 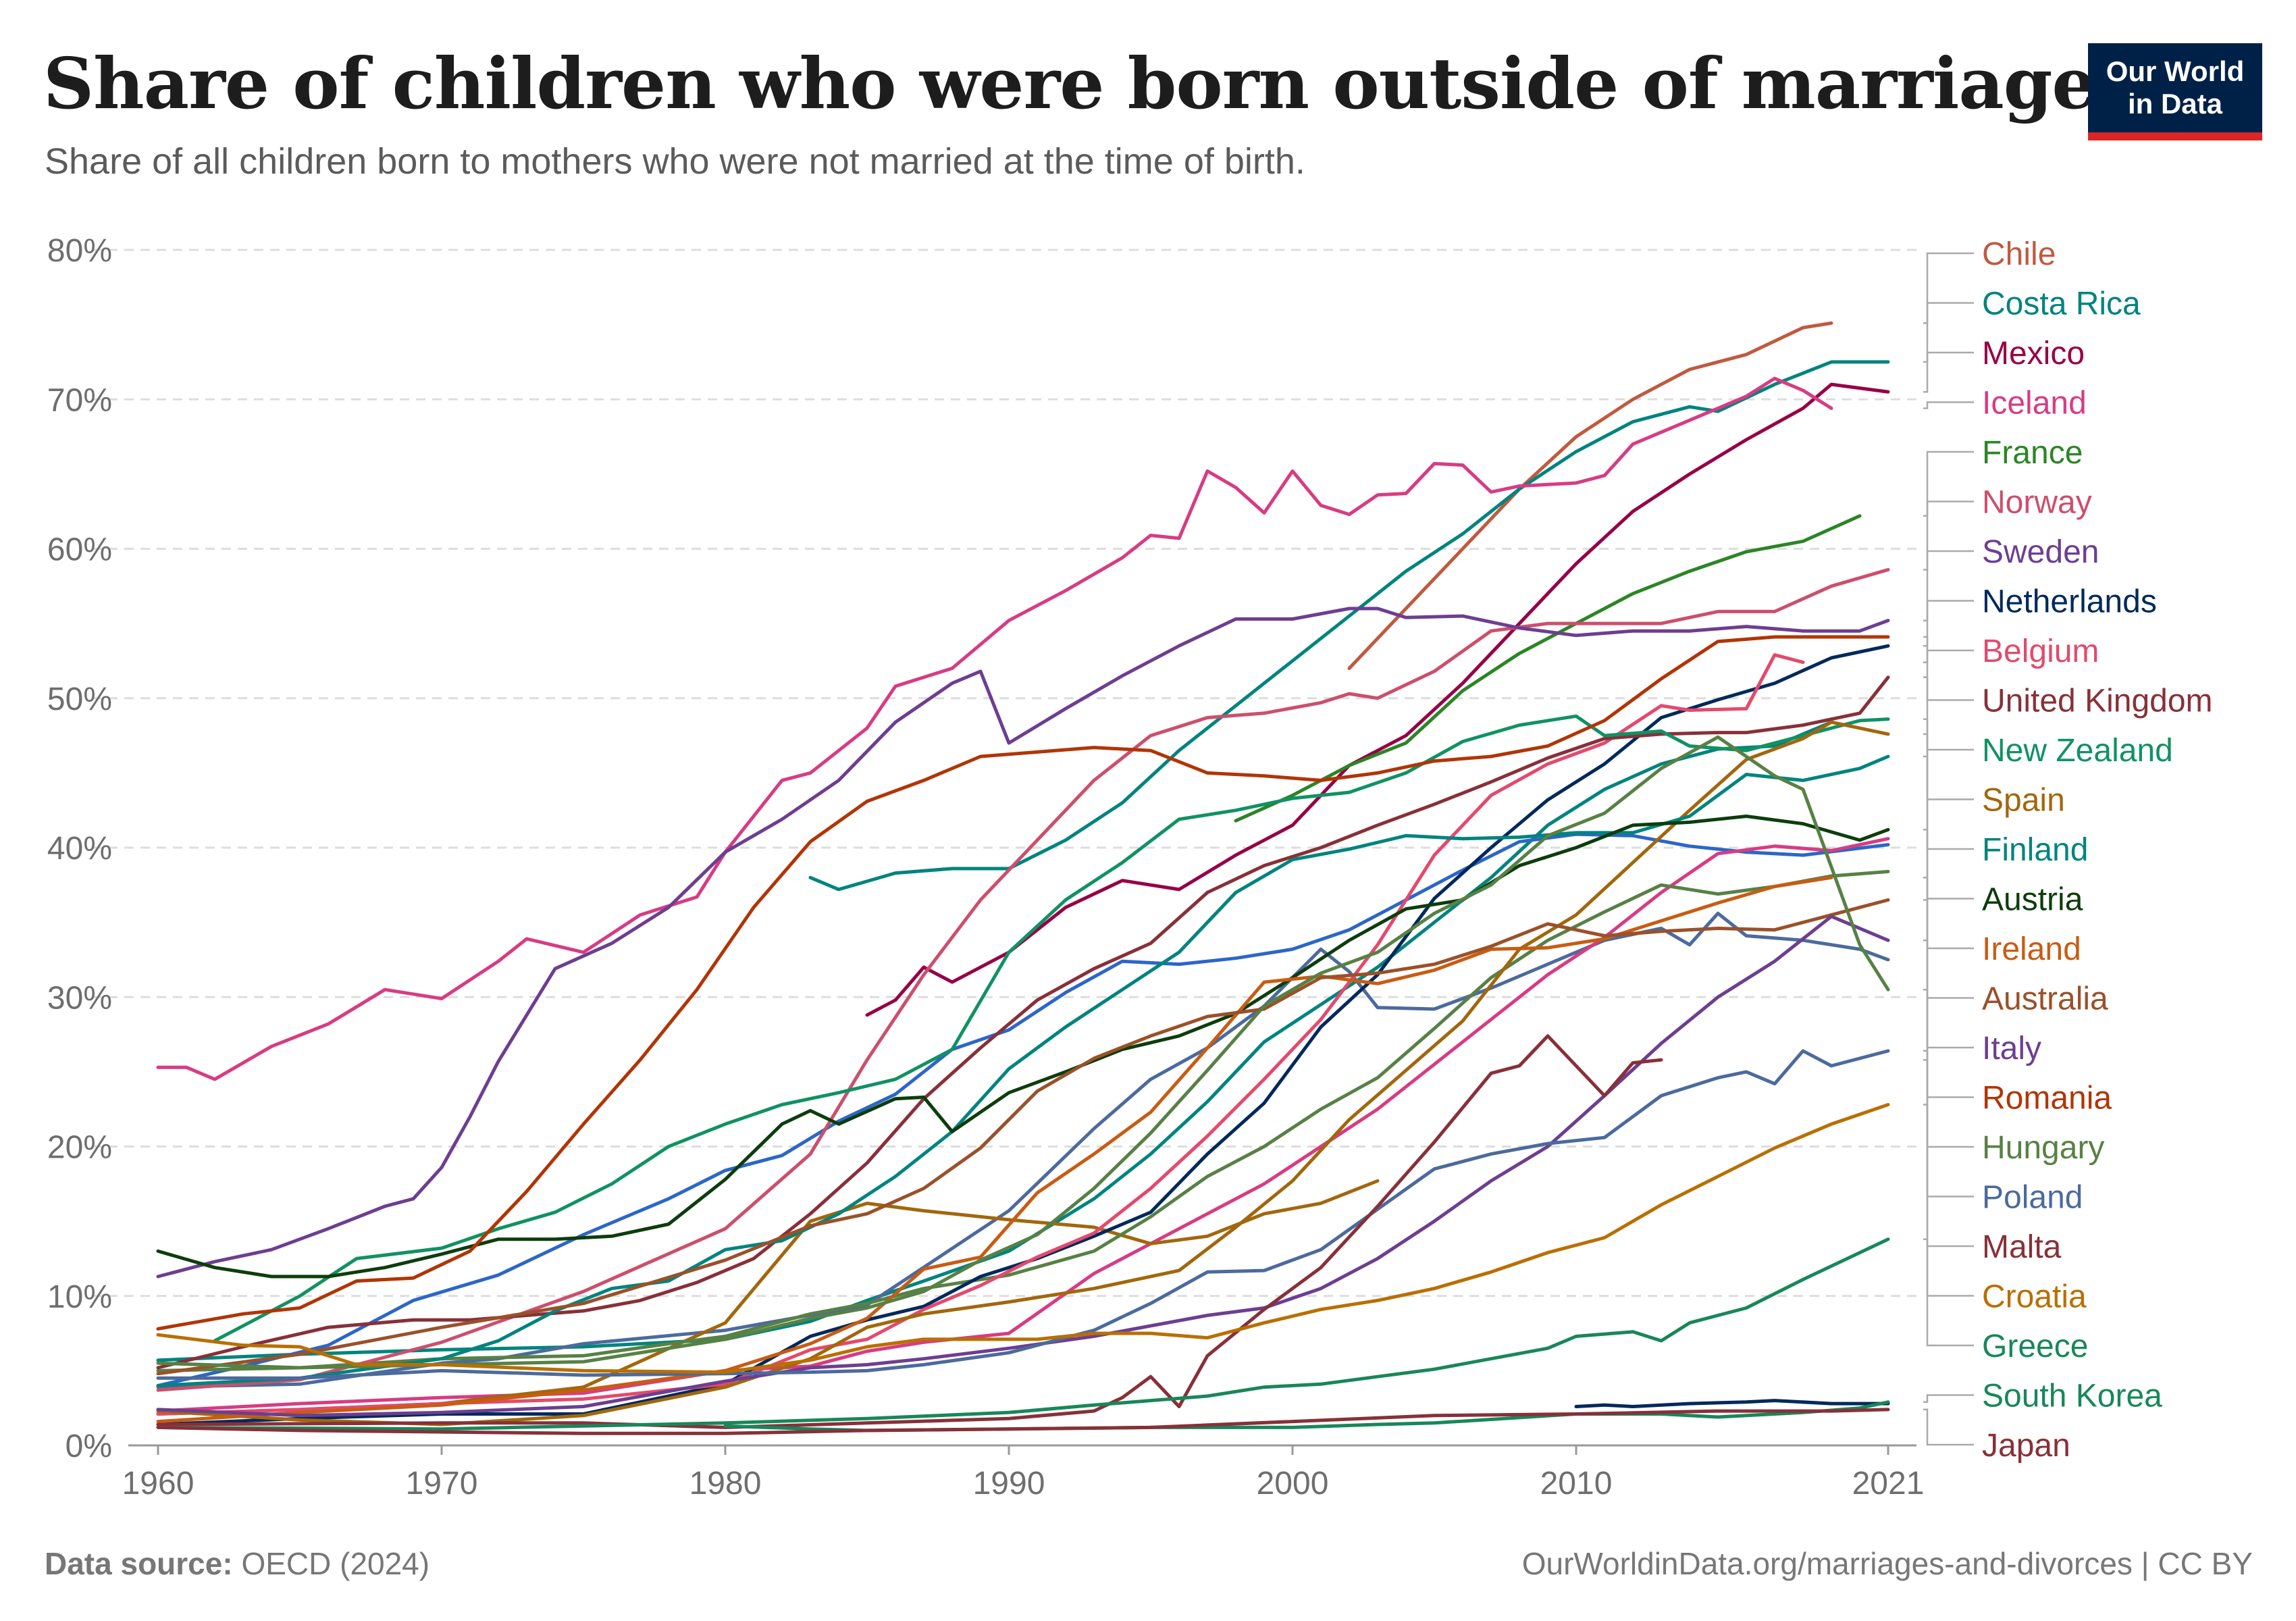 What do you see at coordinates (2175, 71) in the screenshot?
I see `logo-line-1: Our World` at bounding box center [2175, 71].